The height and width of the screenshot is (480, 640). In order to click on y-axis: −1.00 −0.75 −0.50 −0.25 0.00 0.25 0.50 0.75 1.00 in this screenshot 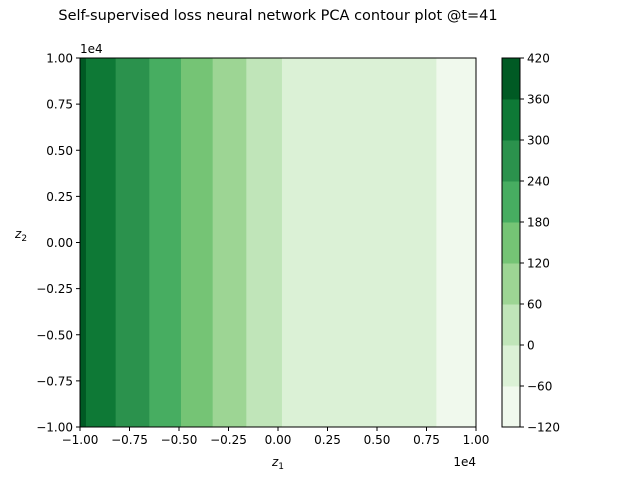, I will do `click(58, 243)`.